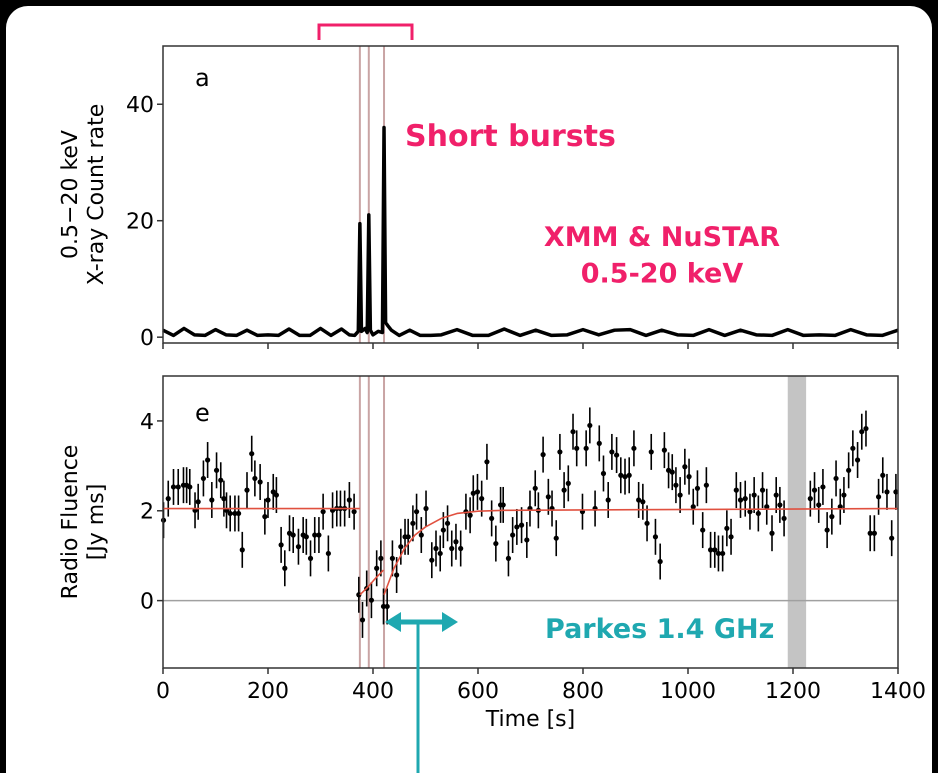  I want to click on y-axis-title: 0.5−20 keV X-ray Count rate, so click(83, 195).